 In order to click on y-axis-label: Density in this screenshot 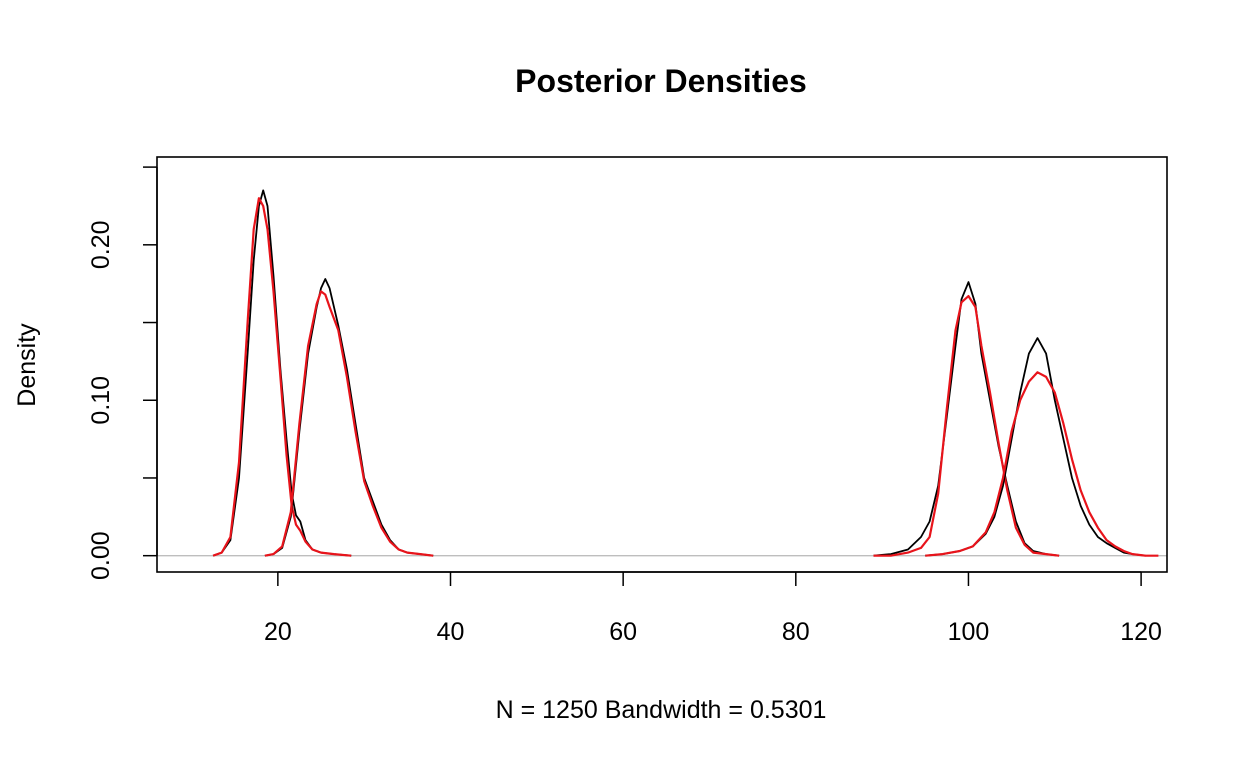, I will do `click(27, 365)`.